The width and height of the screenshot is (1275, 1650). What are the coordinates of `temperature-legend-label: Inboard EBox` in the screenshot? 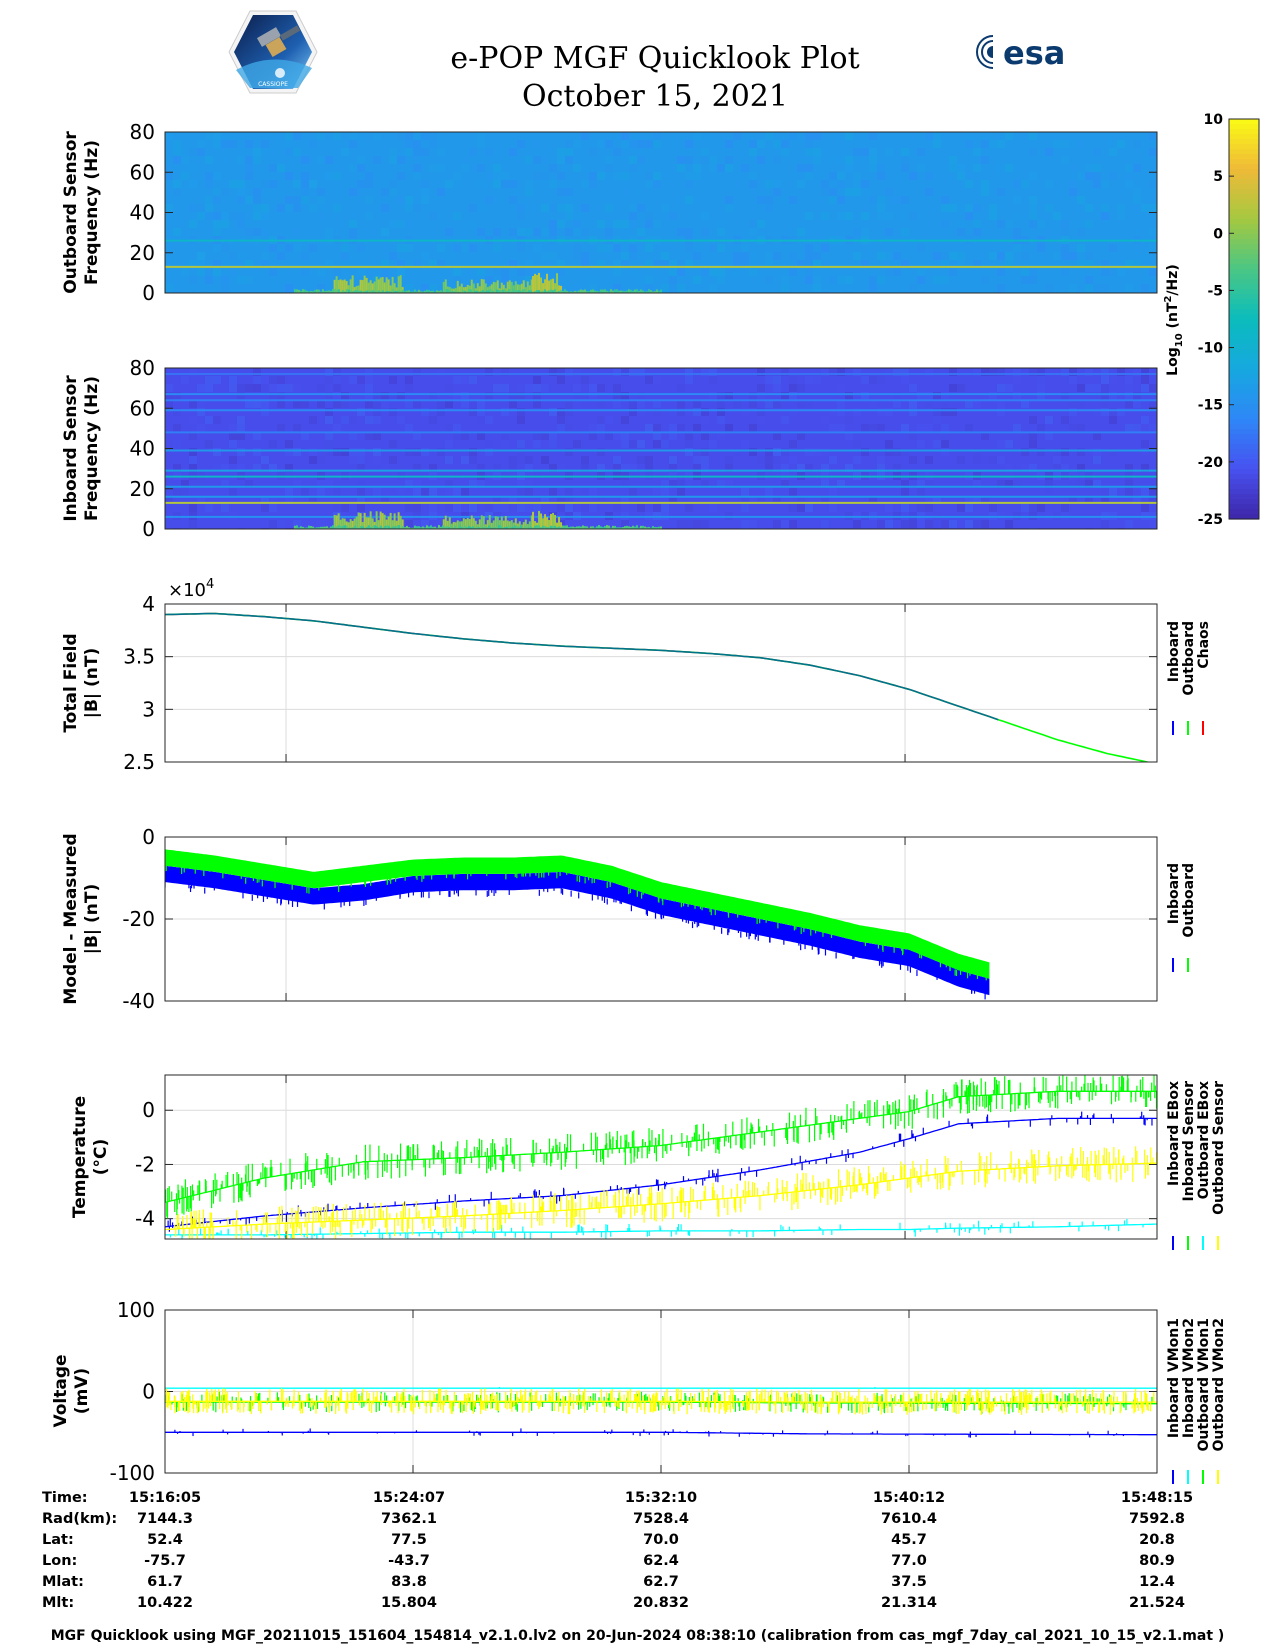 It's located at (1174, 1133).